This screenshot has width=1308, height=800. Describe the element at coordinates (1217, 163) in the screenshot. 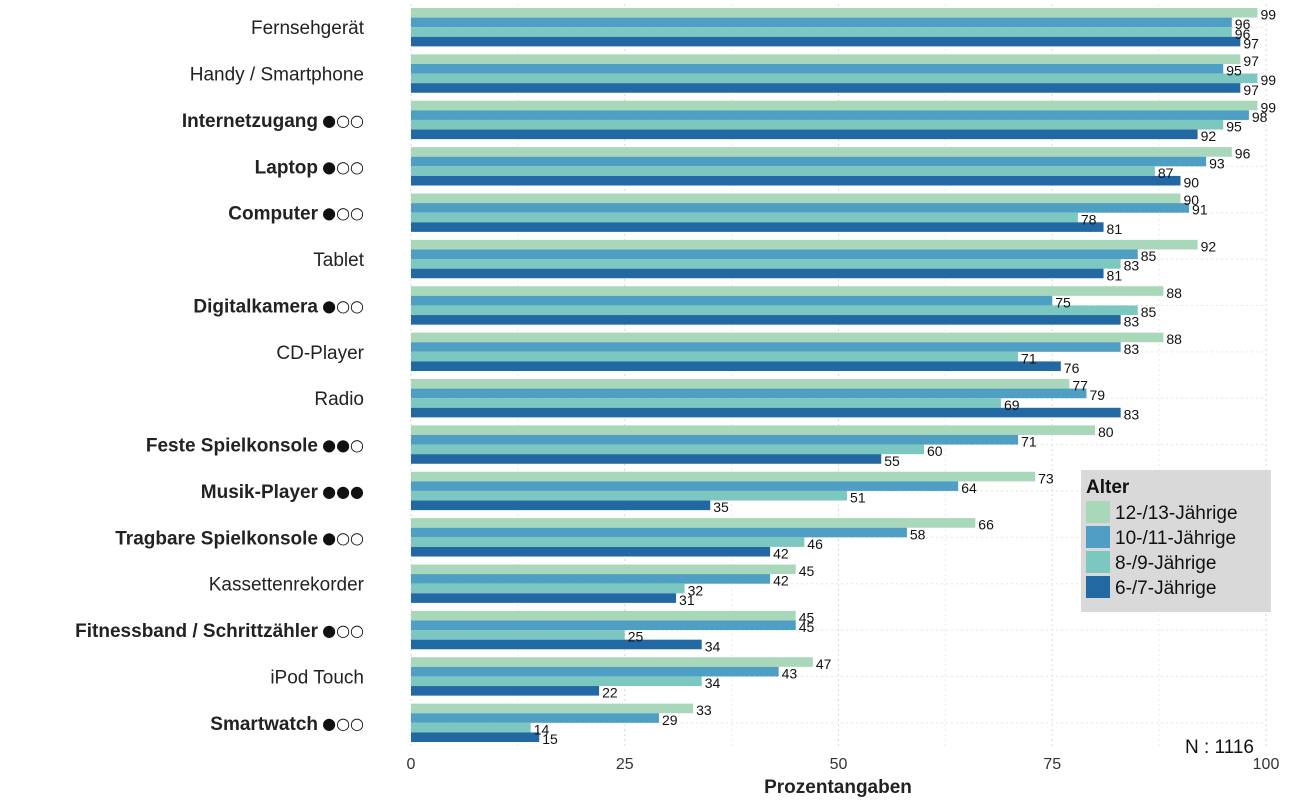

I see `value-label: 93` at that location.